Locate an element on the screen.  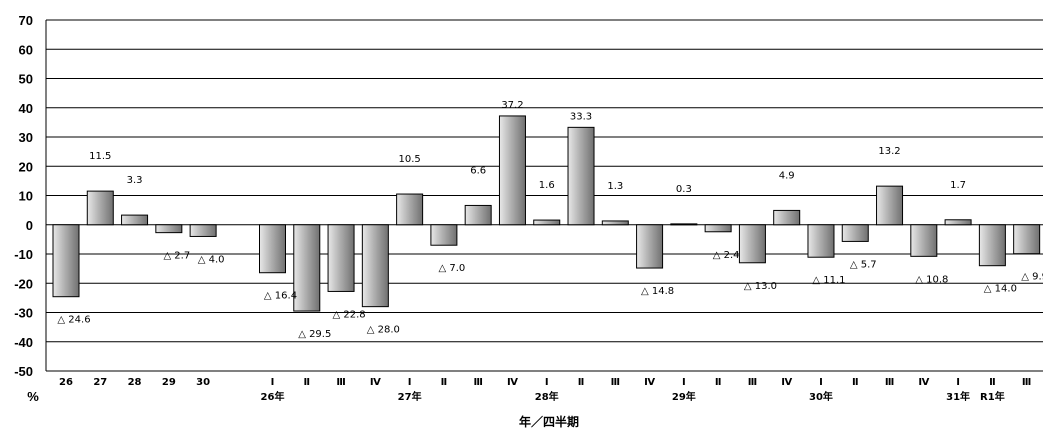
y-tick-label: 20 is located at coordinates (26, 166).